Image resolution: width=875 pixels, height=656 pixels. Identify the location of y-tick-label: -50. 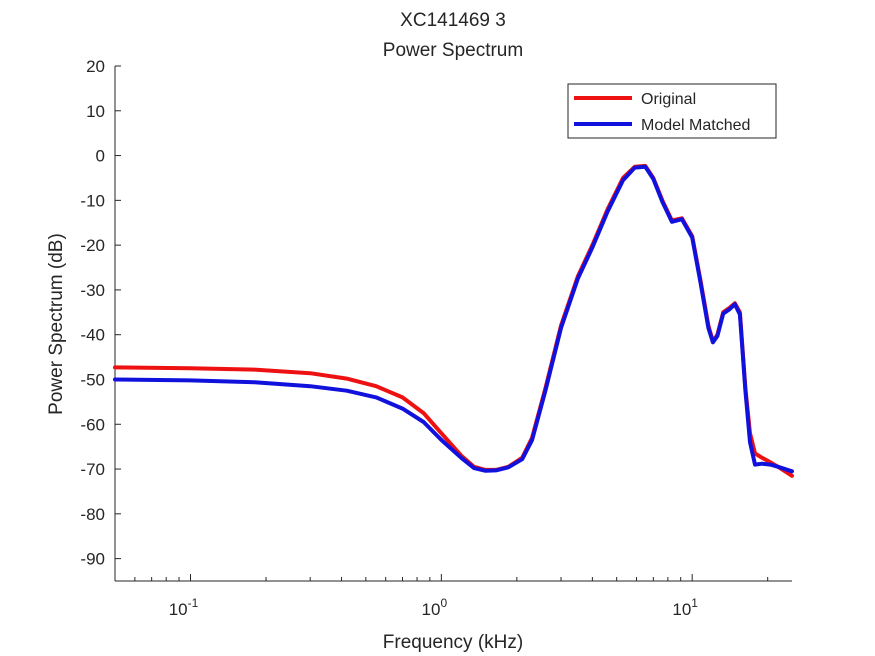
(92, 379).